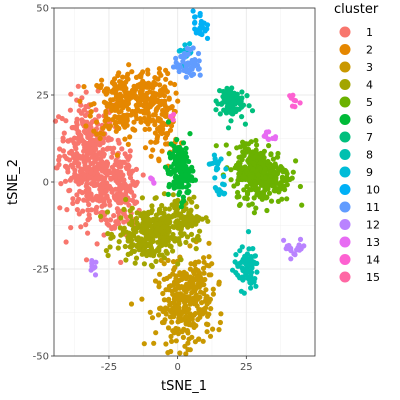 The width and height of the screenshot is (400, 400). Describe the element at coordinates (41, 357) in the screenshot. I see `y-tick-label: -50` at that location.